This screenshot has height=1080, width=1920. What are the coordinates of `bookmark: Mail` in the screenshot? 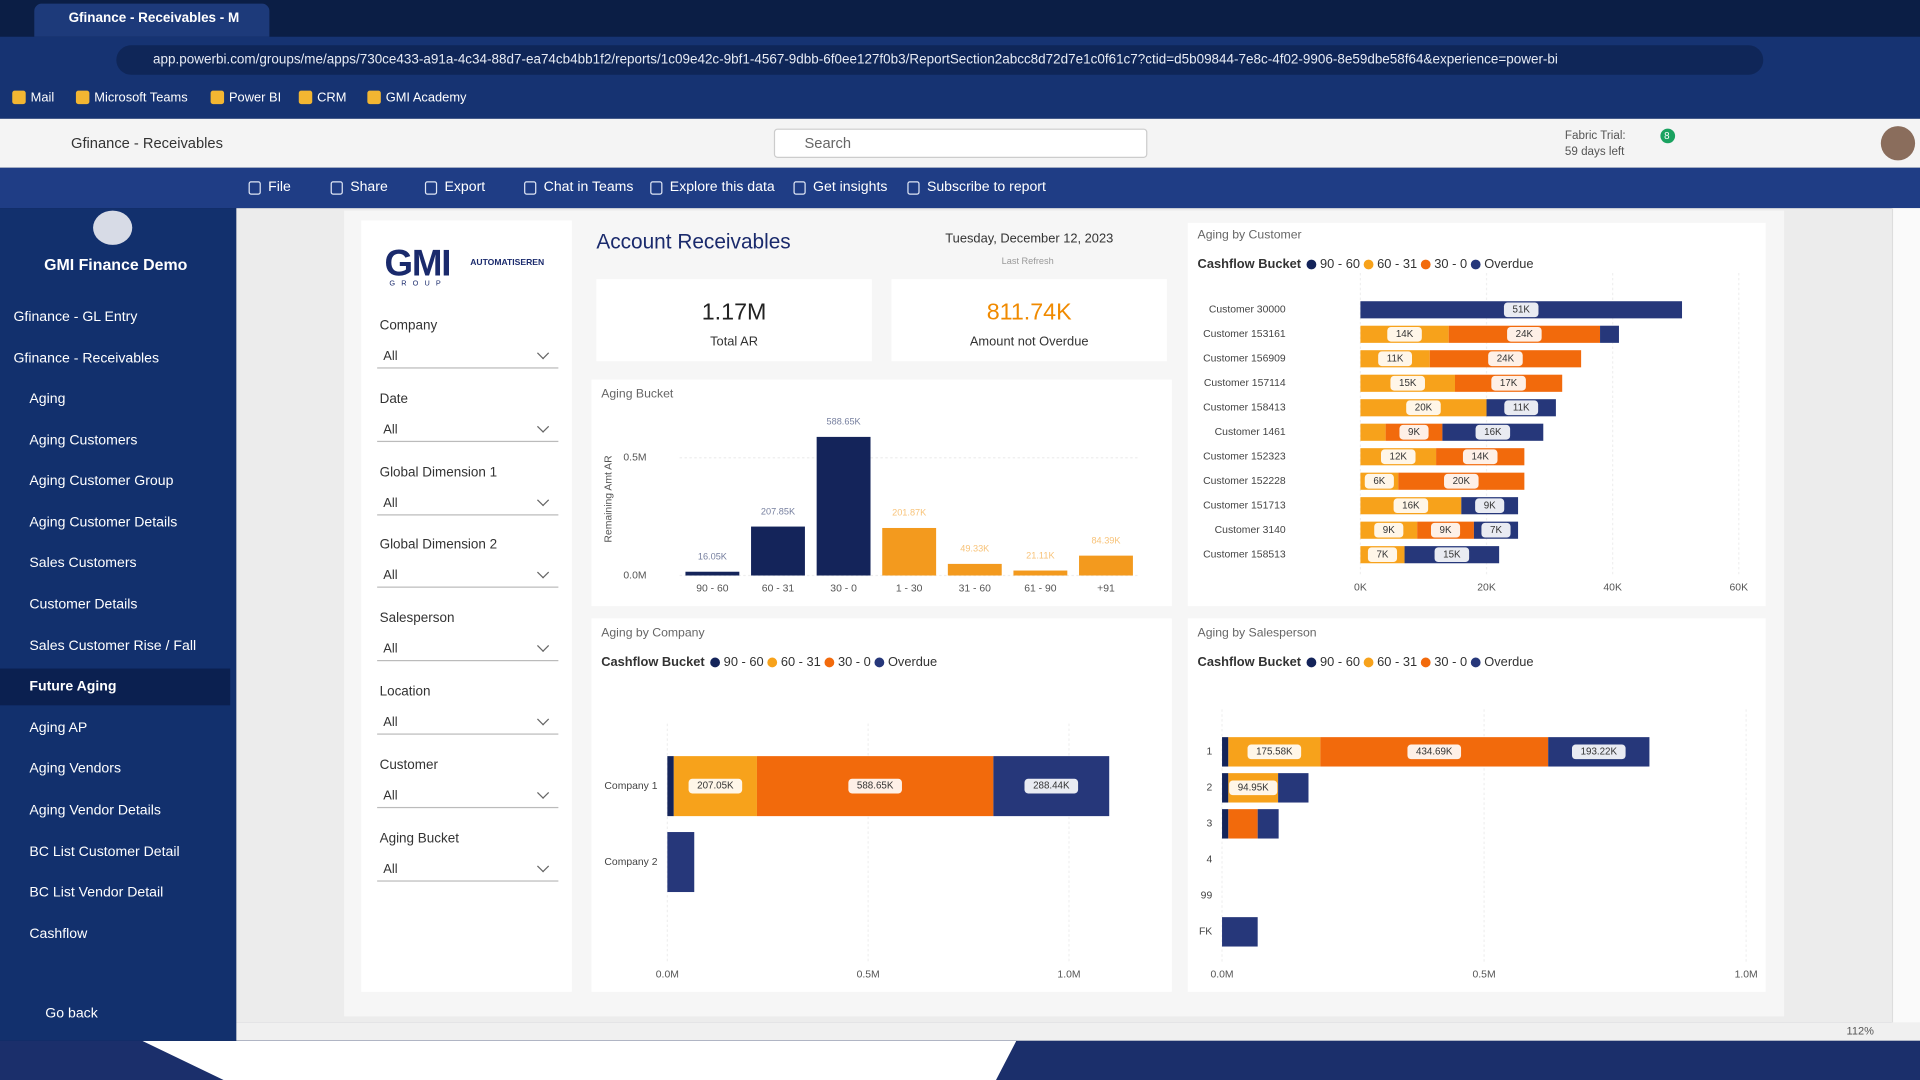 It's located at (42, 98).